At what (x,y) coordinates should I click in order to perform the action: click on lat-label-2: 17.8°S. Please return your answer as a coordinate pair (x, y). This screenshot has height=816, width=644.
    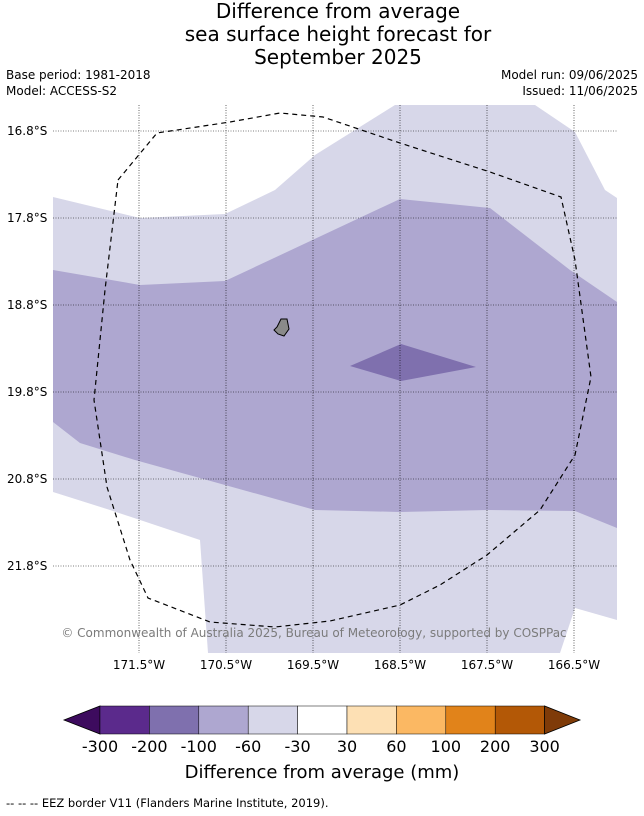
    Looking at the image, I should click on (27, 218).